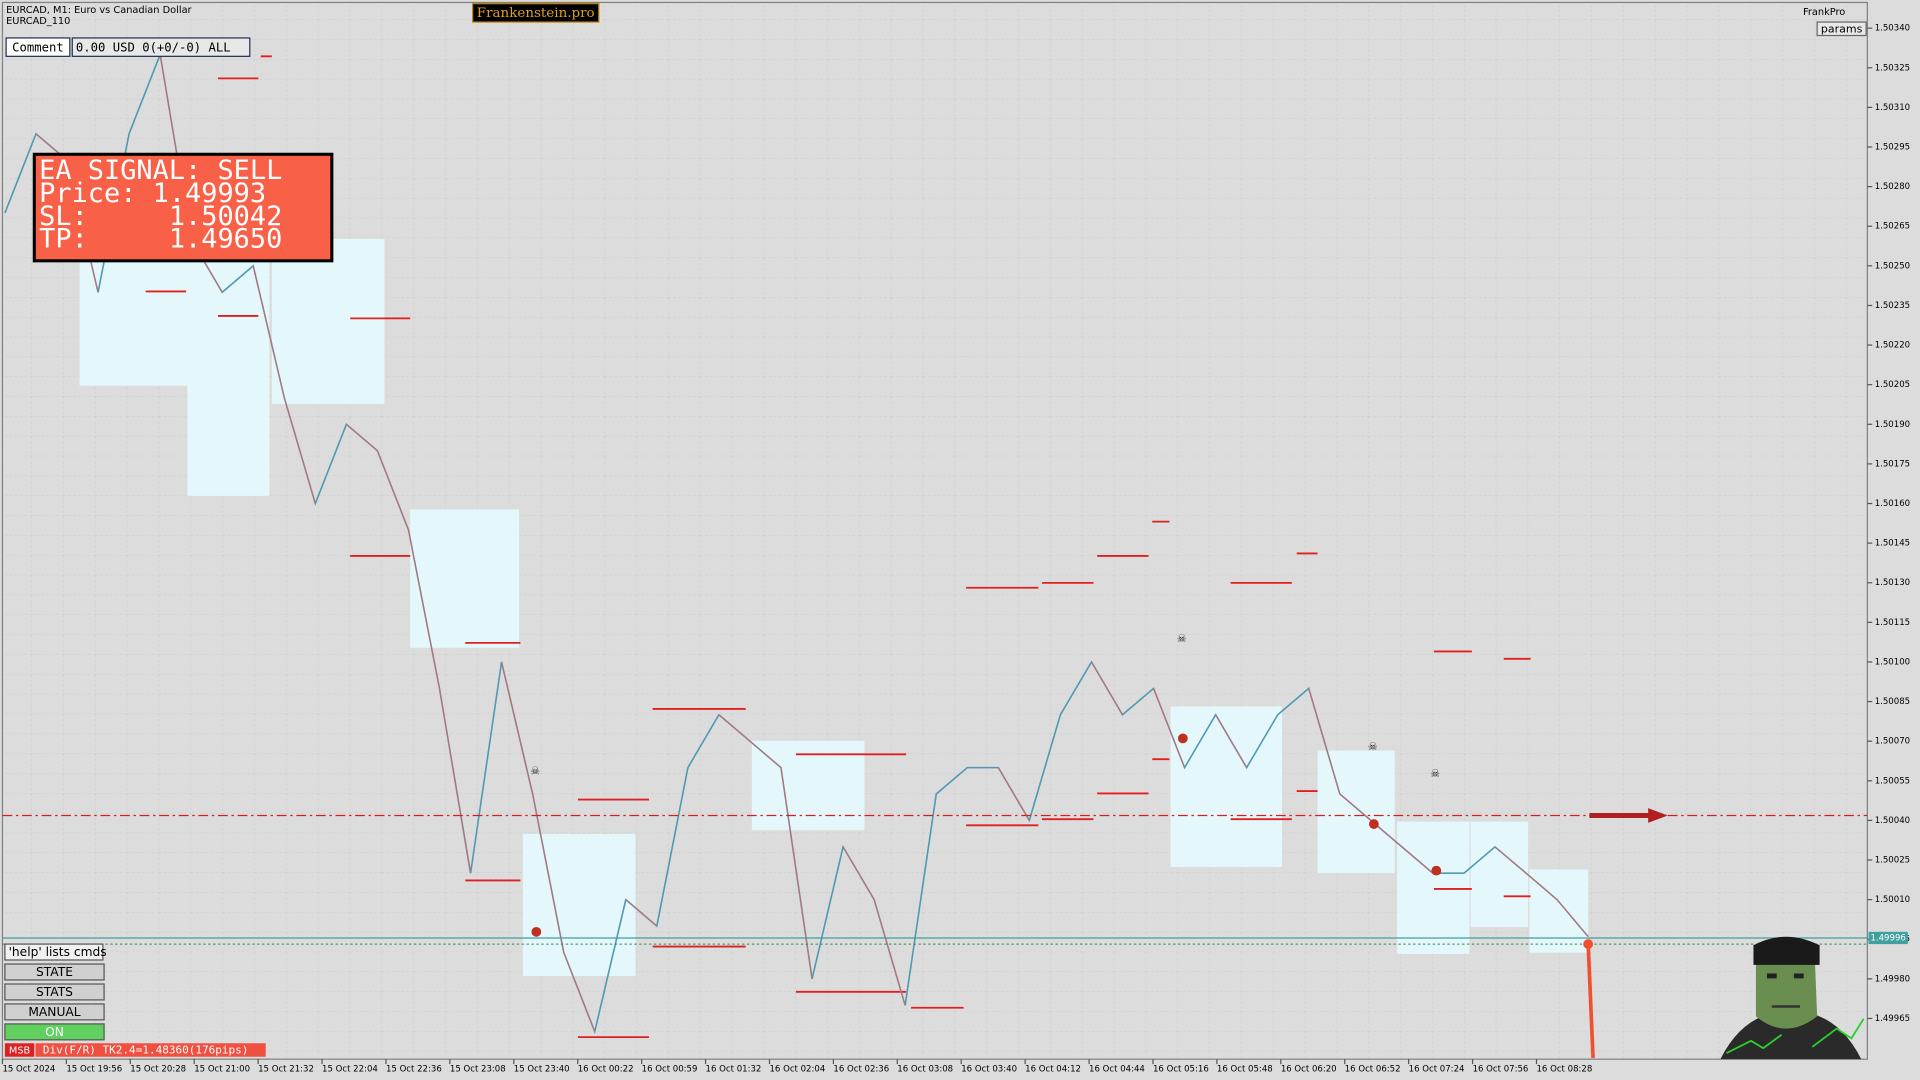  I want to click on button: 'help' lists cmds, so click(58, 952).